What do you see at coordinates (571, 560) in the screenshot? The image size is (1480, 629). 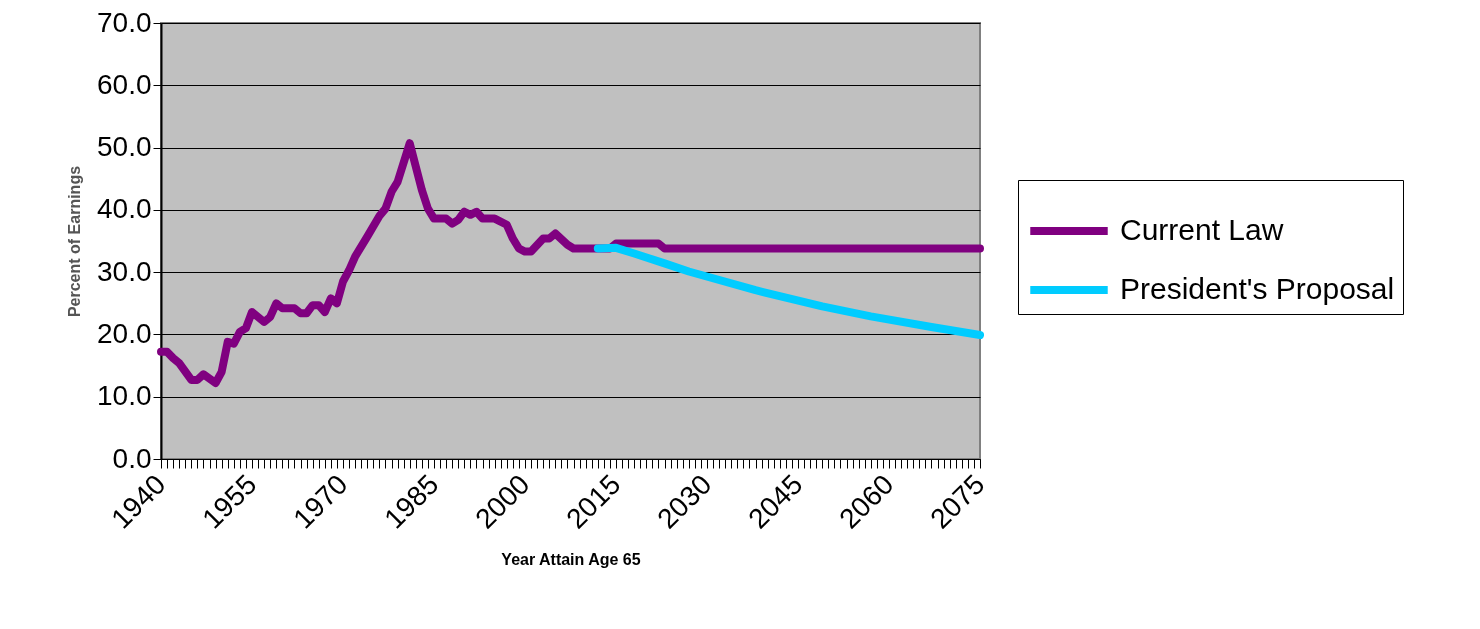 I see `x-axis-title: Year Attain Age 65` at bounding box center [571, 560].